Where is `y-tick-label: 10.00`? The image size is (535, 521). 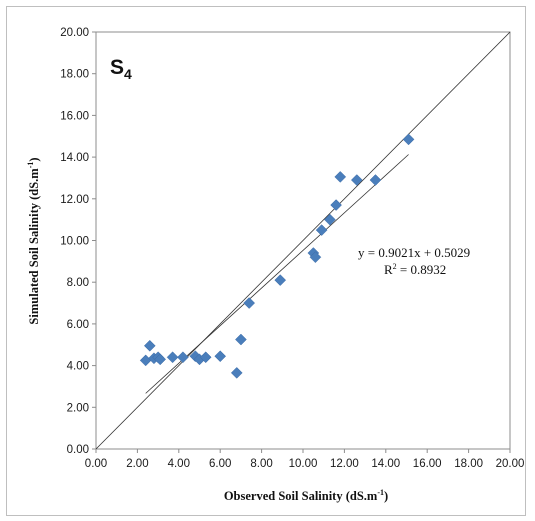 y-tick-label: 10.00 is located at coordinates (74, 242).